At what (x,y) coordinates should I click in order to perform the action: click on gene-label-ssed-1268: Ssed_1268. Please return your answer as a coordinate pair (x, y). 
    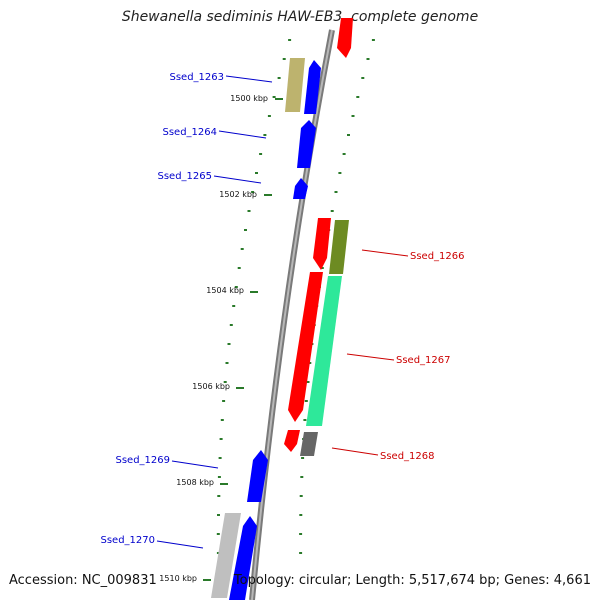
    Looking at the image, I should click on (407, 456).